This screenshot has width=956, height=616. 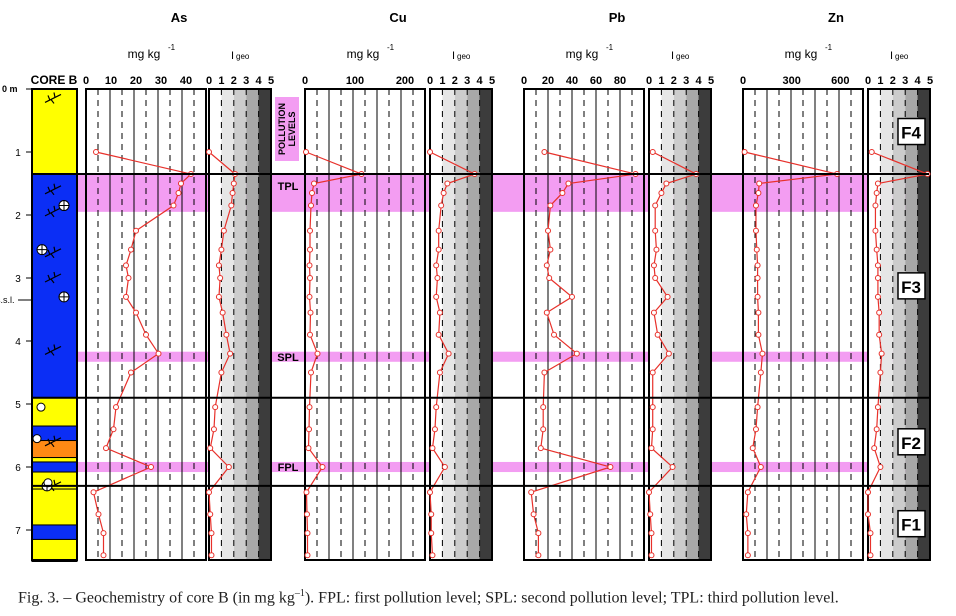 I want to click on igeo-header-sub: geo, so click(x=683, y=56).